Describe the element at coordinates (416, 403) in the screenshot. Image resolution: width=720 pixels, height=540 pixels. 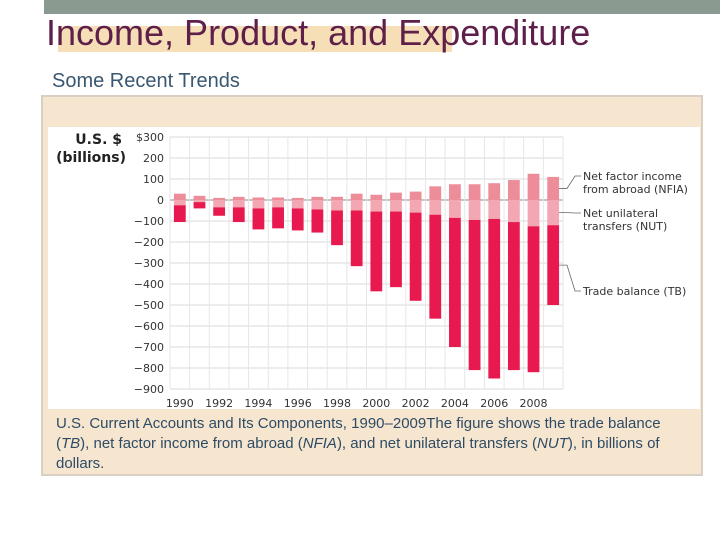
I see `x-tick-label: 2002` at that location.